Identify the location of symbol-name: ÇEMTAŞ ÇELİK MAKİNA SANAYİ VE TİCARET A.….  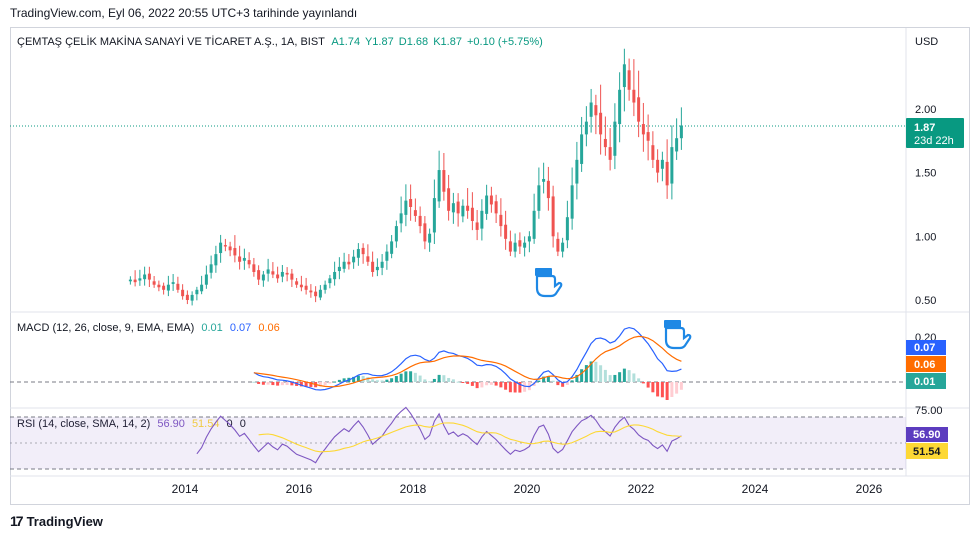
(171, 42).